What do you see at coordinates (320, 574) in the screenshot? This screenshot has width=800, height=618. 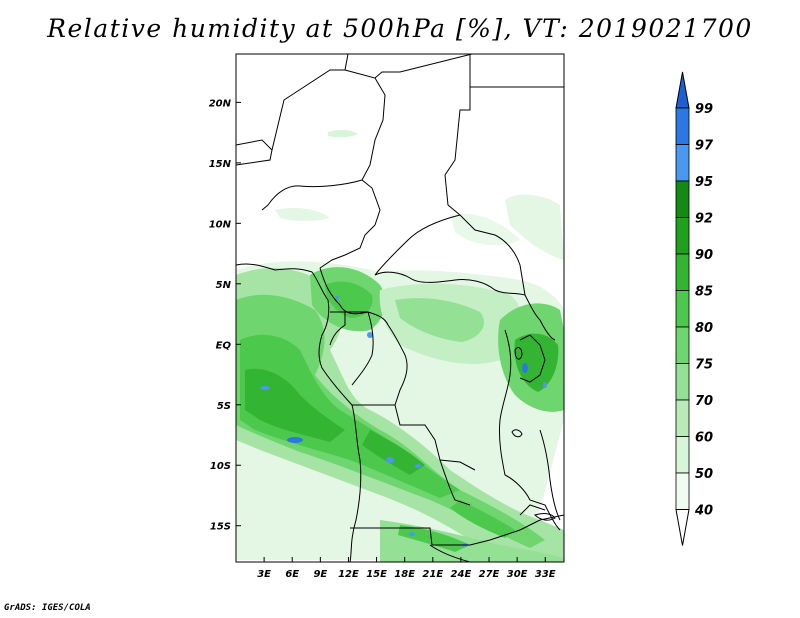 I see `x-tick-label: 9E` at bounding box center [320, 574].